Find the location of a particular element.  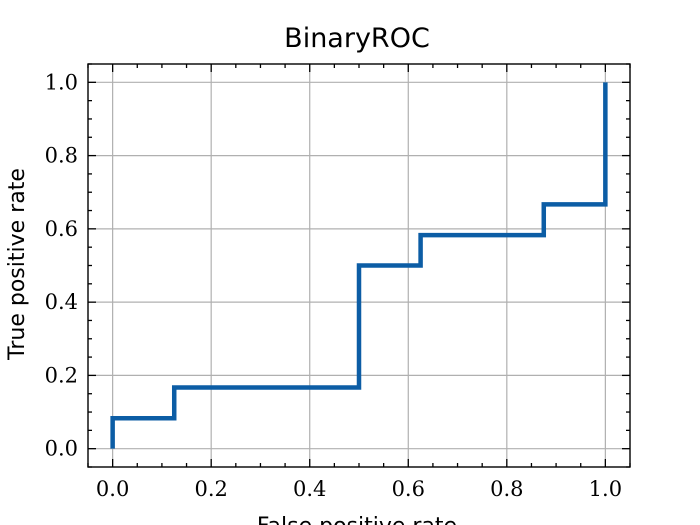

y-tick-label: 0.0 is located at coordinates (61, 449).